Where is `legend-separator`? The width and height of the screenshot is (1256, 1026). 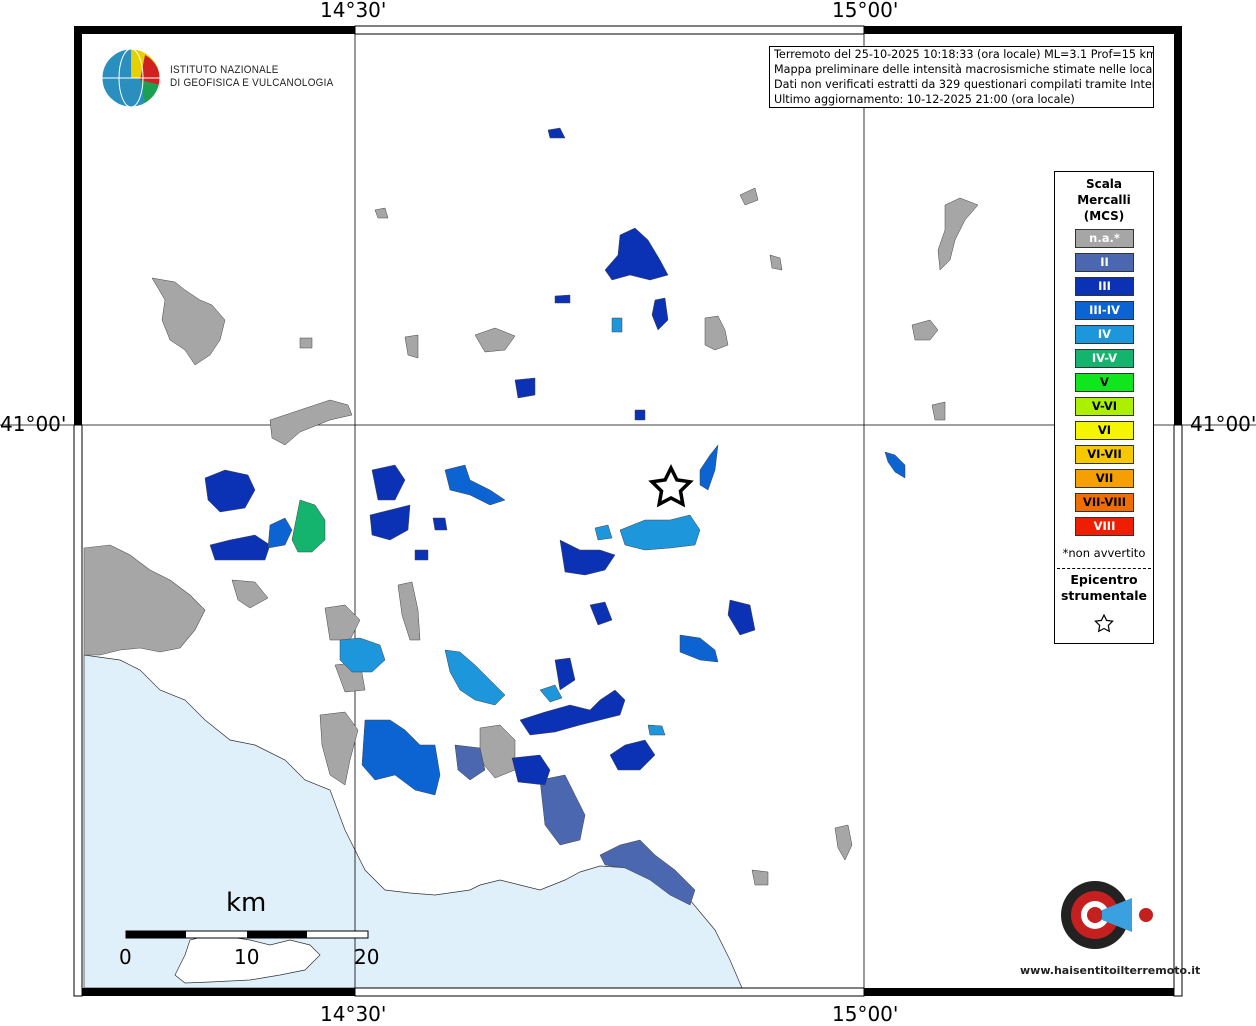 legend-separator is located at coordinates (1104, 568).